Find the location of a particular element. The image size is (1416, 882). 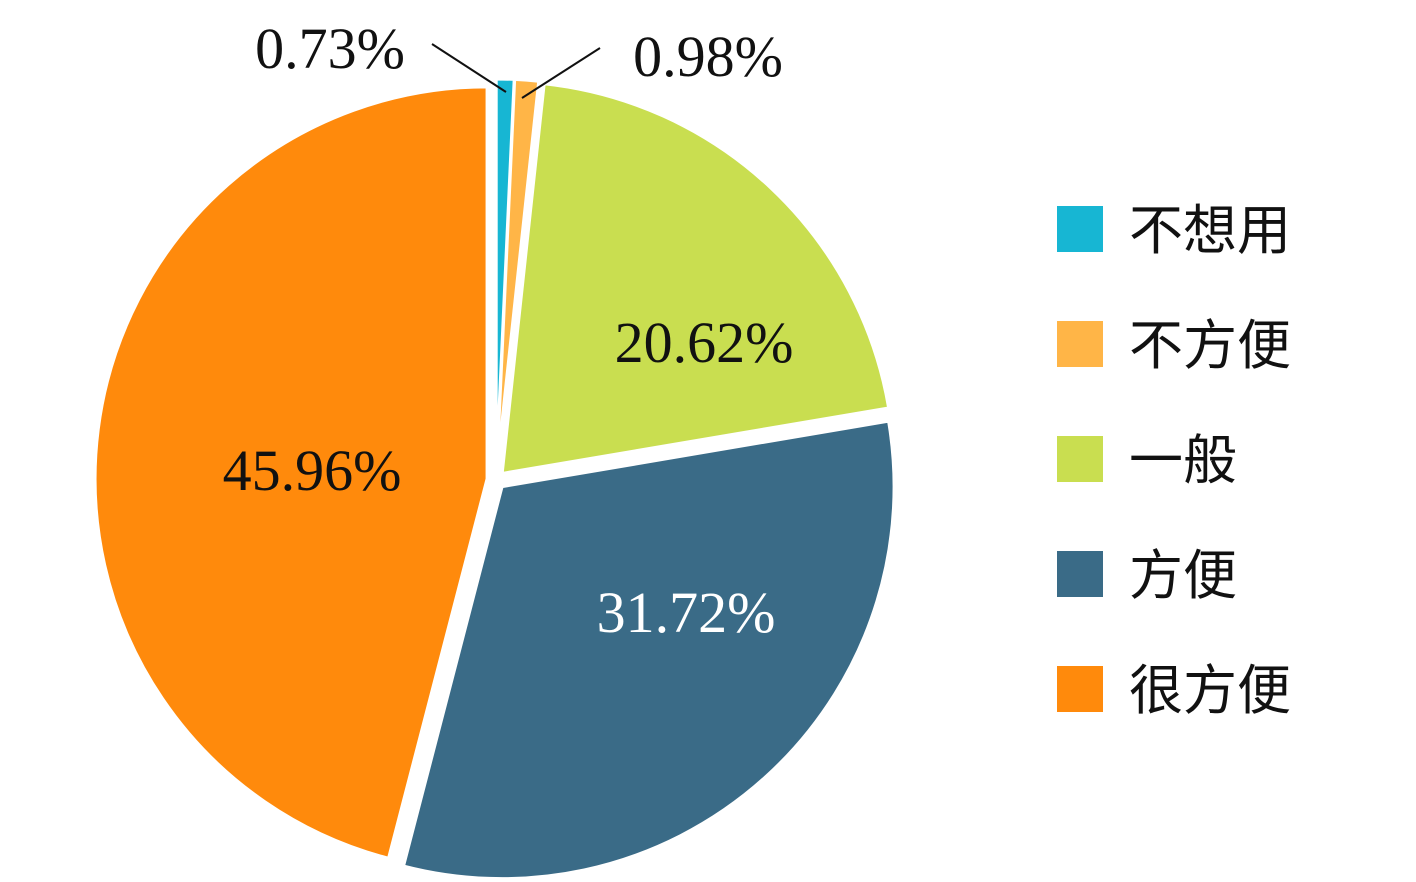

slice-value-label-1: 0.73% is located at coordinates (330, 48).